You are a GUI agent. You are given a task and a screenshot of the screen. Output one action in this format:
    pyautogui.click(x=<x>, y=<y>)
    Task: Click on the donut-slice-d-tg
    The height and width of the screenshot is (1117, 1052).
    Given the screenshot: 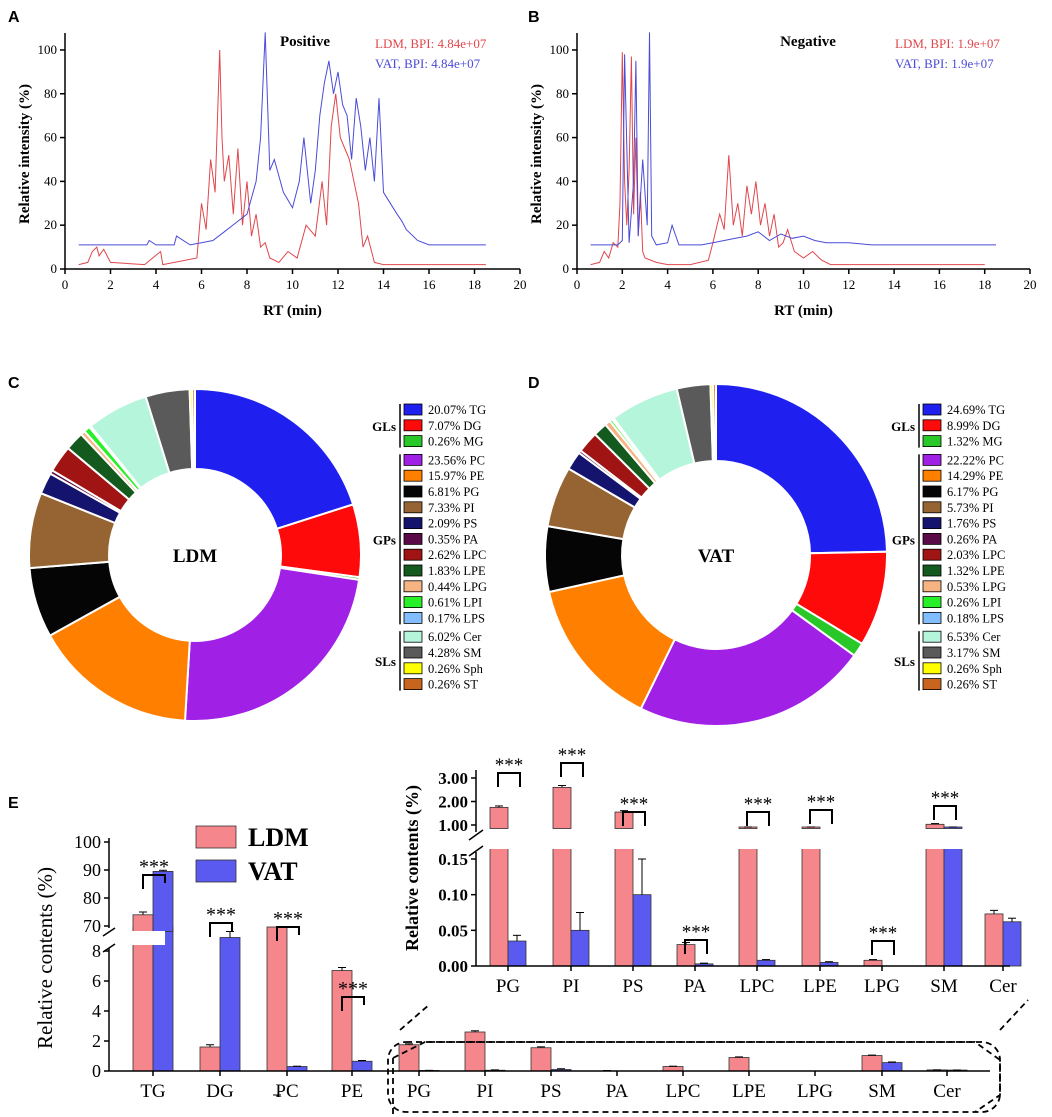 What is the action you would take?
    pyautogui.click(x=802, y=468)
    